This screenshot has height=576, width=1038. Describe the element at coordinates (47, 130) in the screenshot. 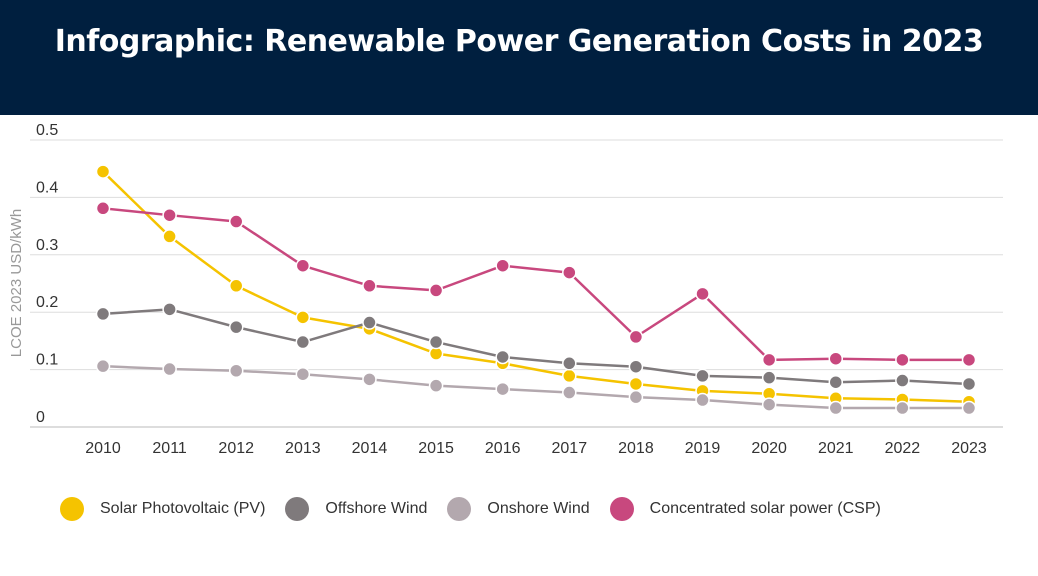

I see `y-tick-label: 0.5` at that location.